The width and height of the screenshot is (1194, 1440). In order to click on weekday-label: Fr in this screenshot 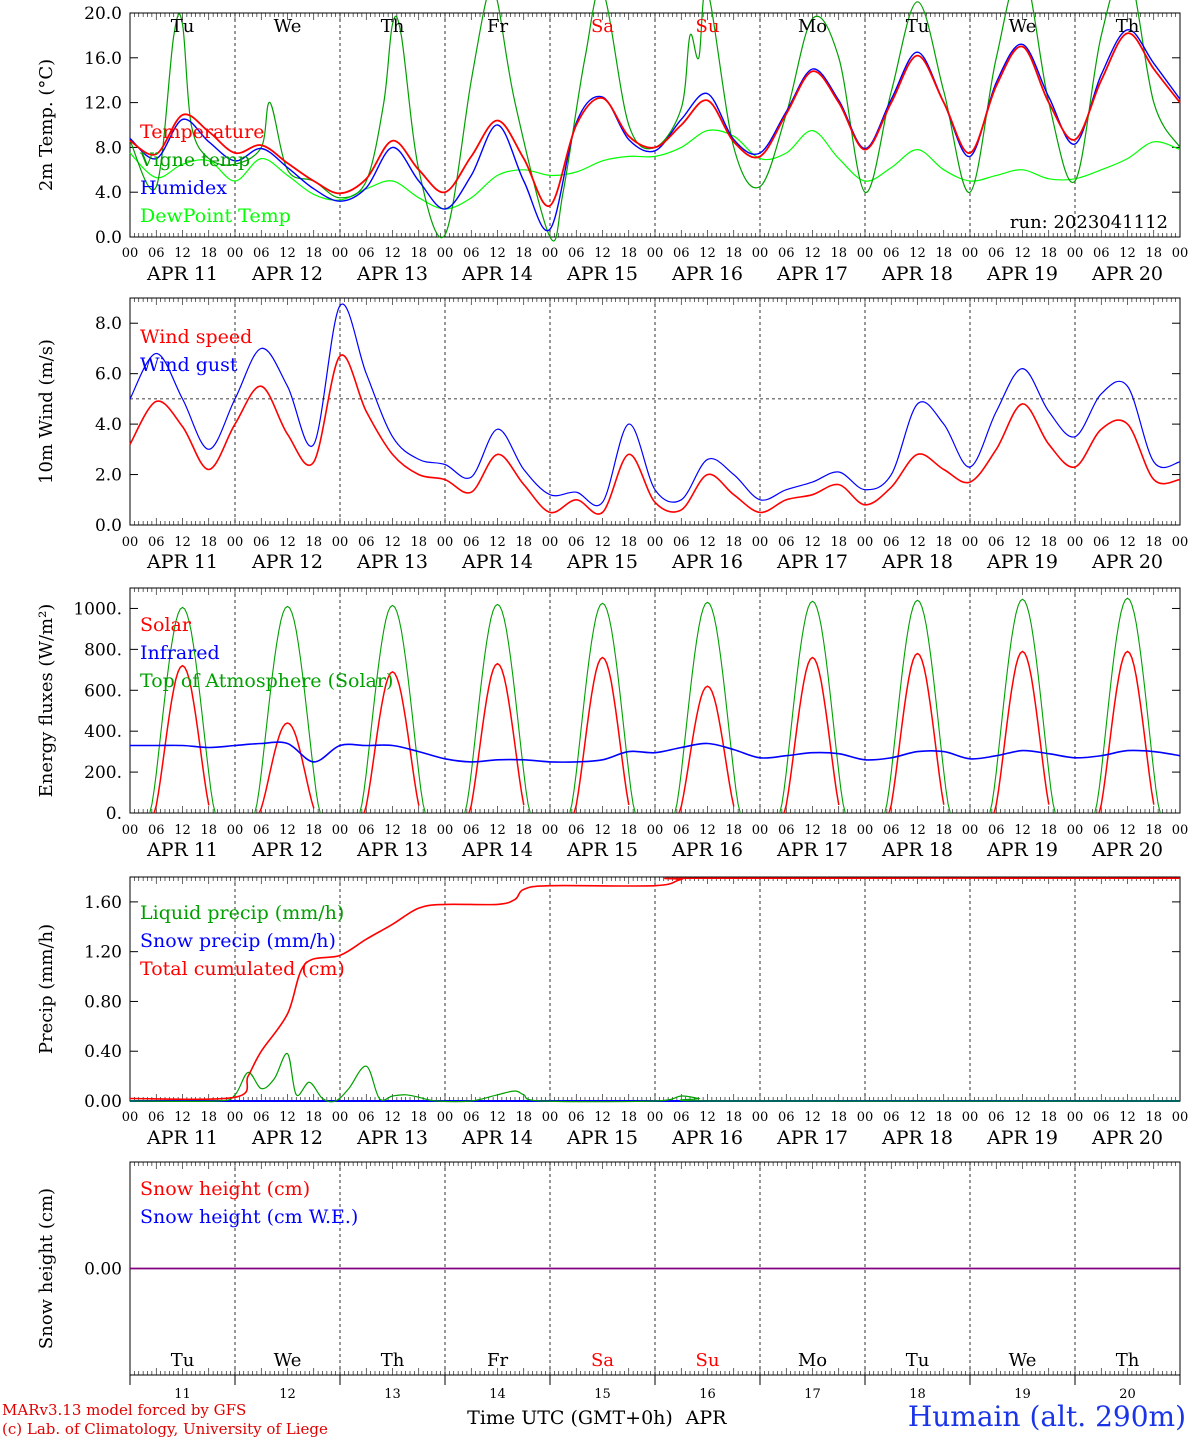, I will do `click(497, 26)`.